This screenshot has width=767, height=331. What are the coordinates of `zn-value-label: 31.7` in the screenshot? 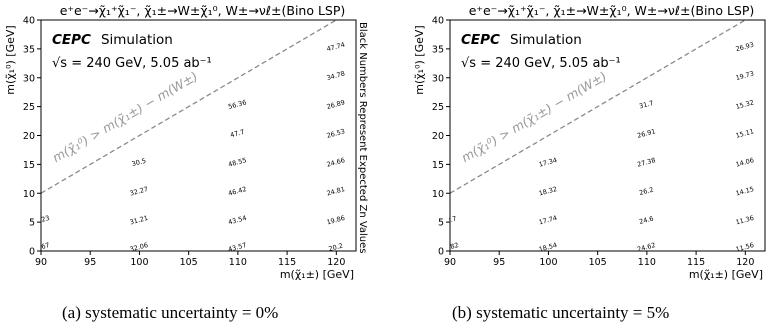 It's located at (646, 104).